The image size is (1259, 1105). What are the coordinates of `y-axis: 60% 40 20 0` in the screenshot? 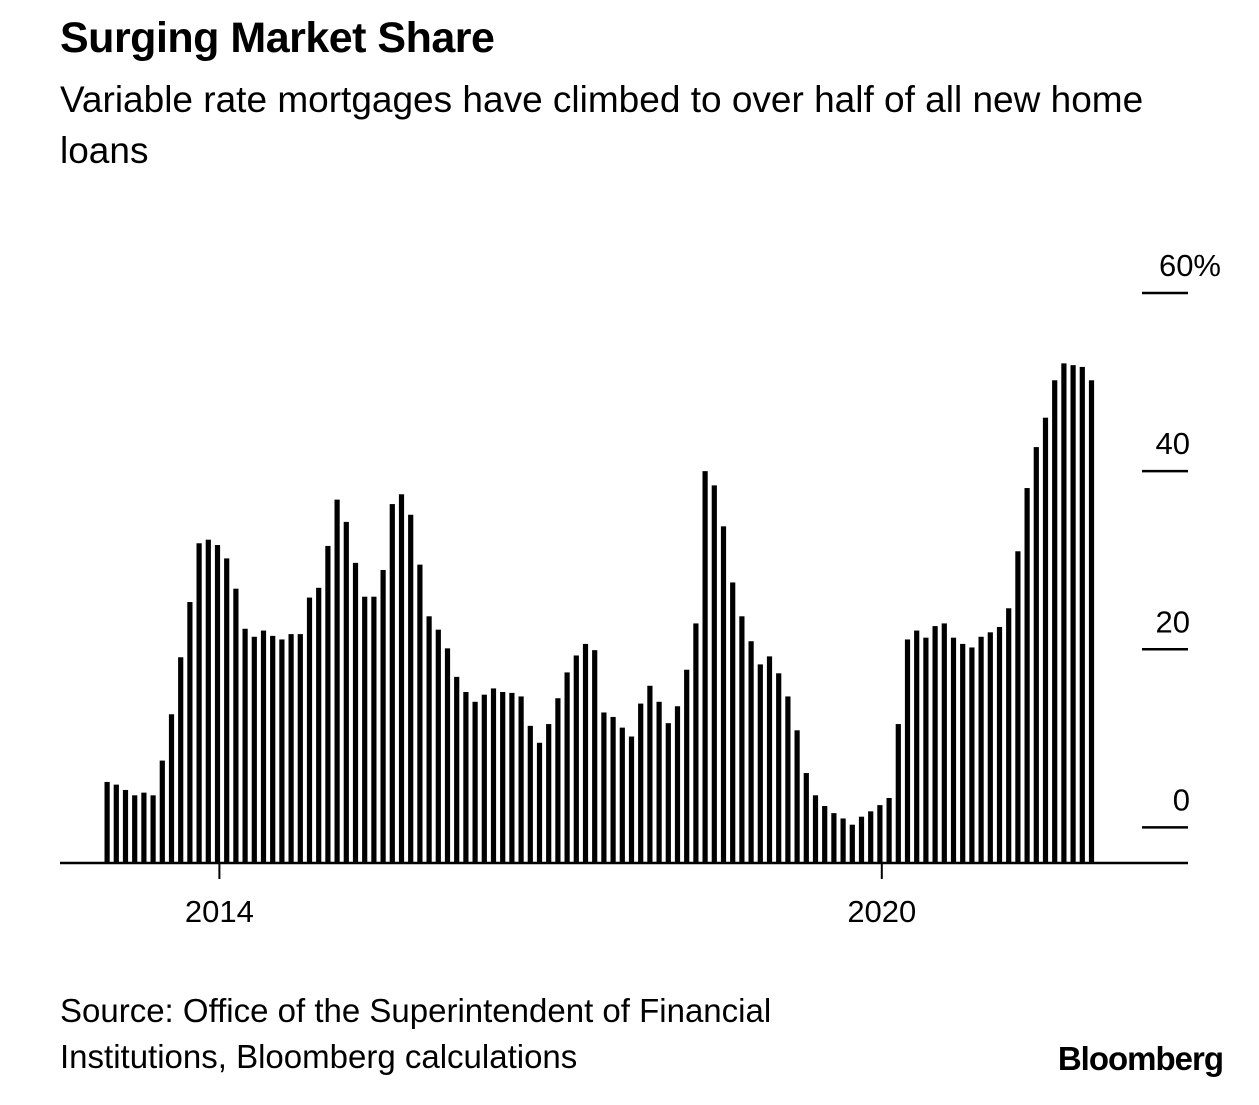 It's located at (1181, 538).